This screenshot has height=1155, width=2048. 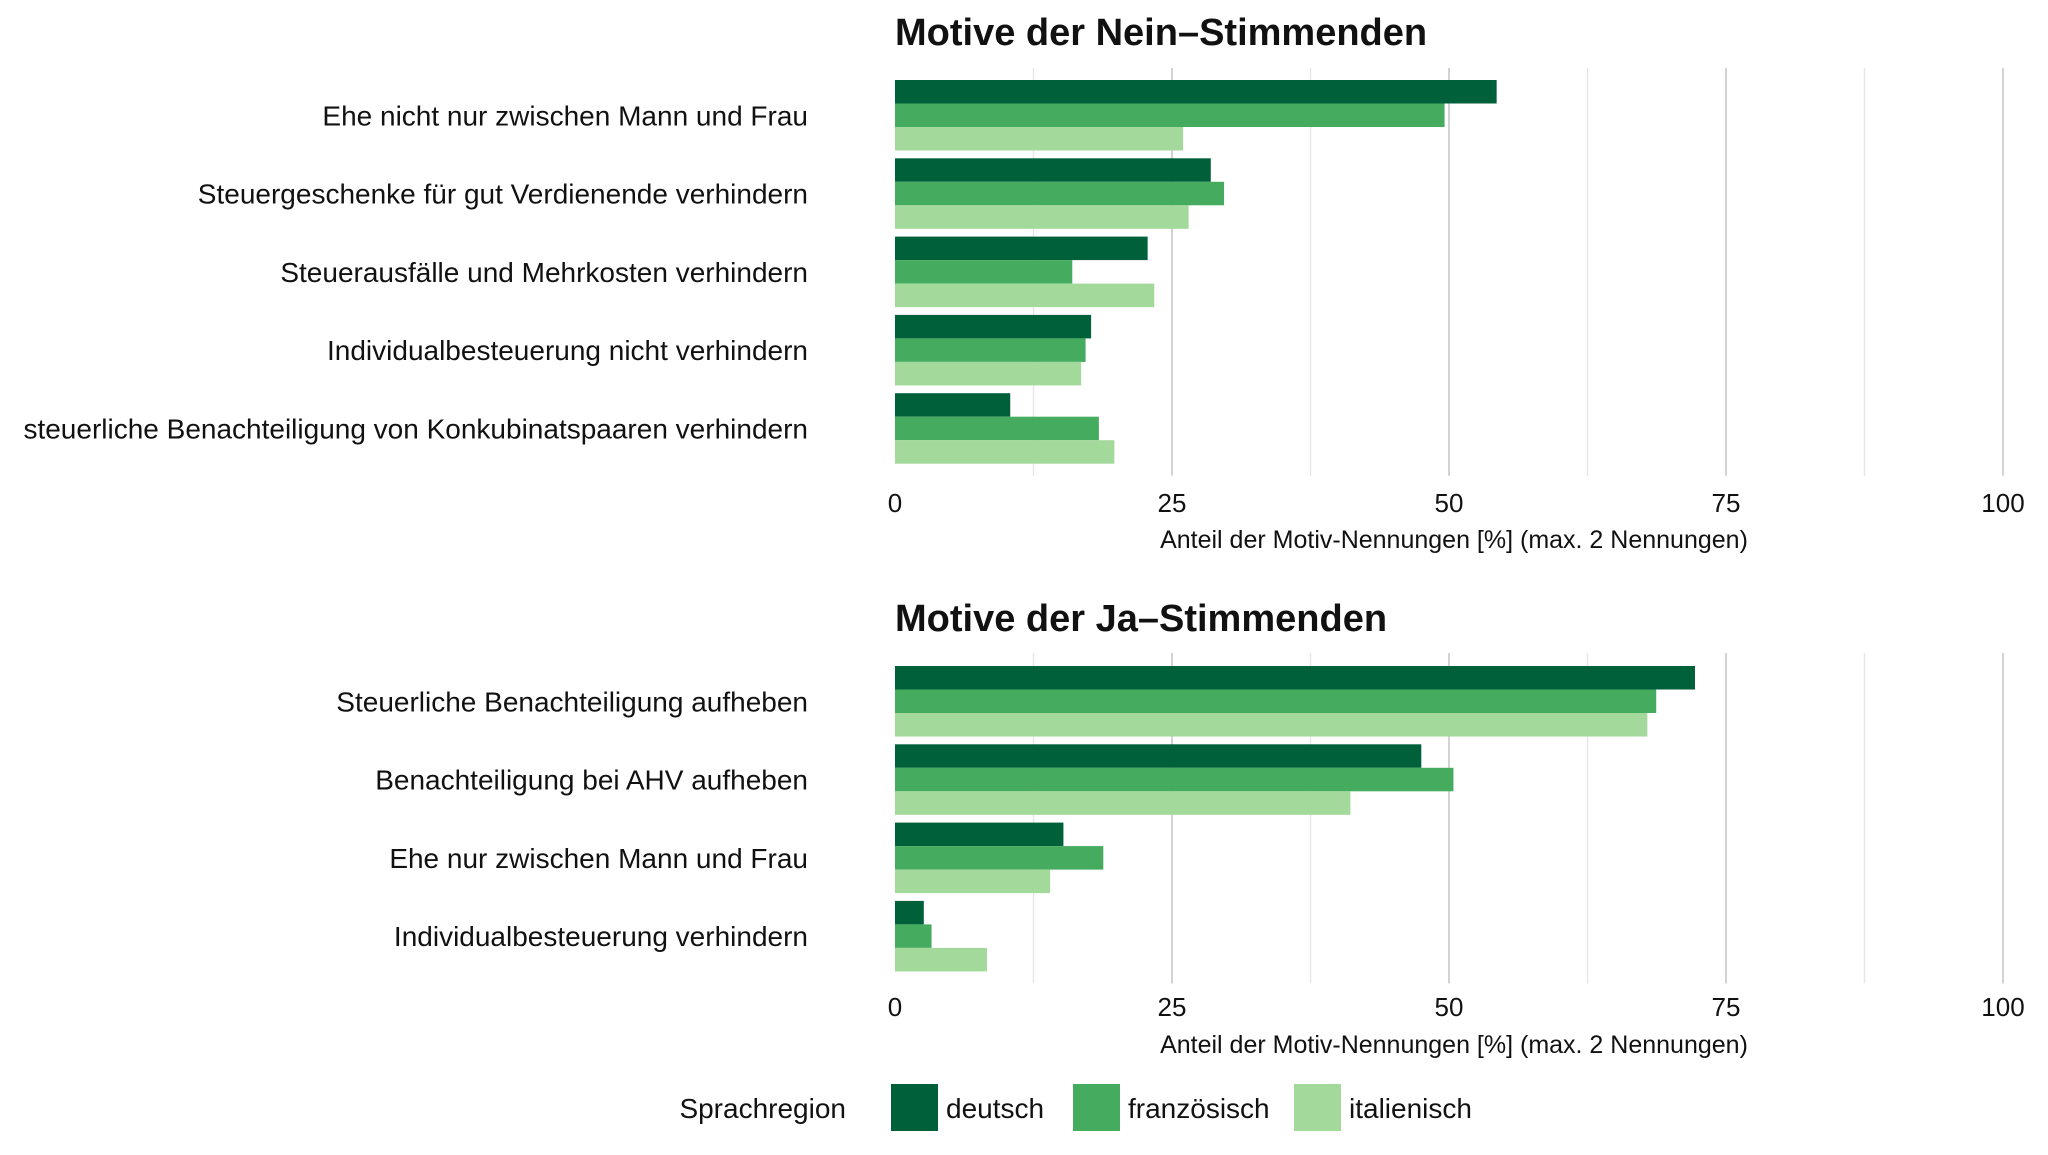 I want to click on legend-swatch-italienisch, so click(x=1317, y=1107).